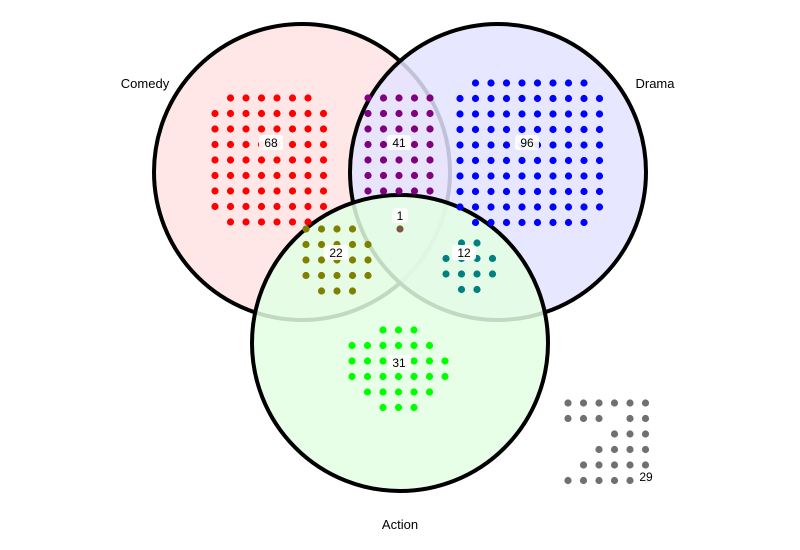 The image size is (800, 550). I want to click on count-bg-none, so click(646, 476).